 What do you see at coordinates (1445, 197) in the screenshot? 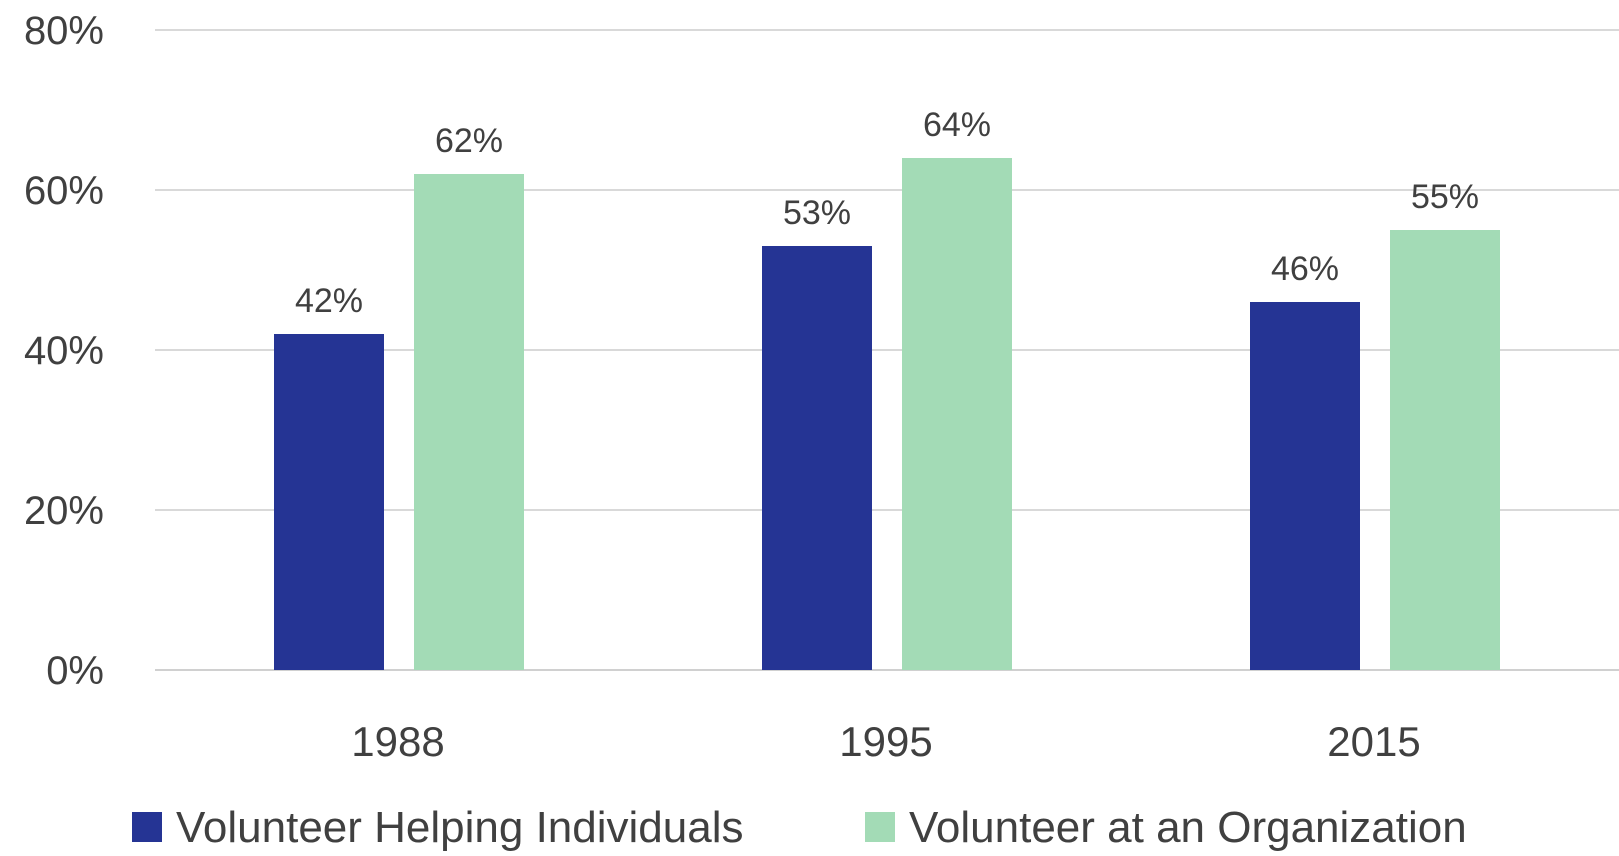
I see `data-label-2015-series-2: 55%` at bounding box center [1445, 197].